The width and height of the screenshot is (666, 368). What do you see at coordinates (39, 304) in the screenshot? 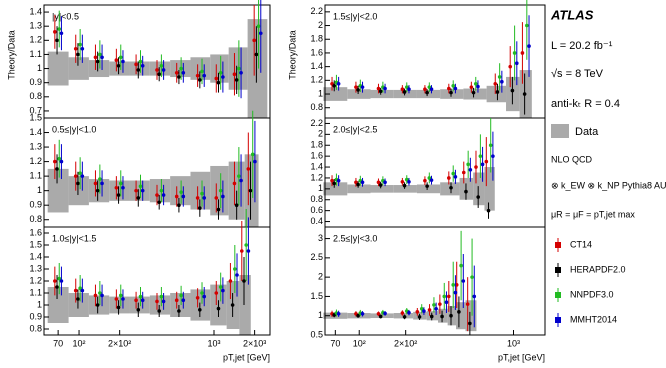
I see `y-tick-label: 1` at bounding box center [39, 304].